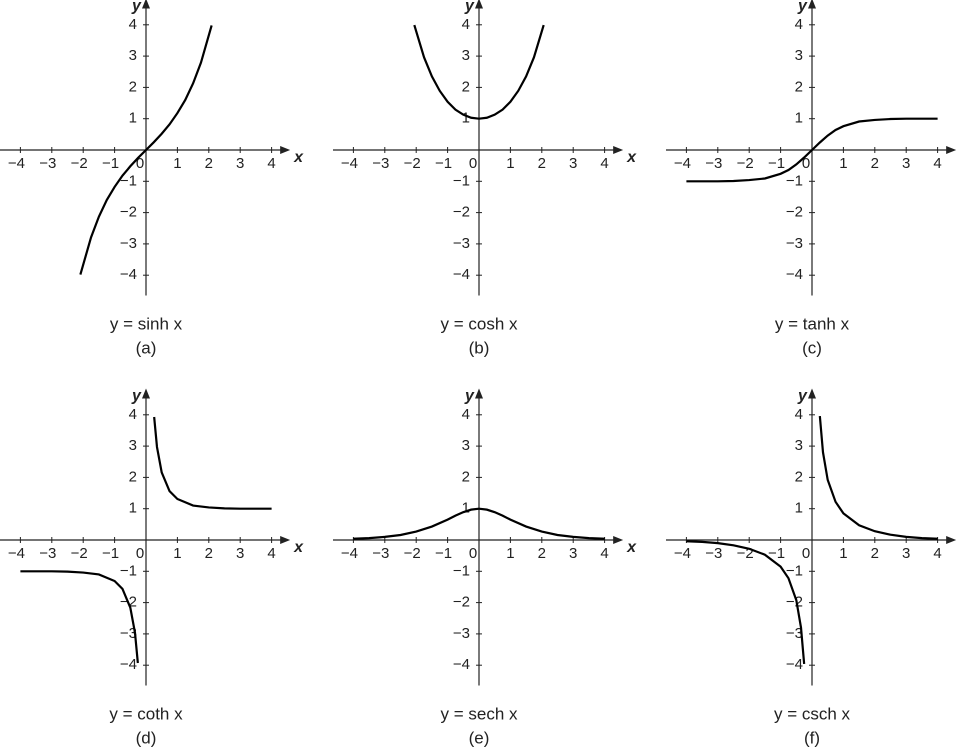  Describe the element at coordinates (812, 347) in the screenshot. I see `panel-label: (c)` at that location.